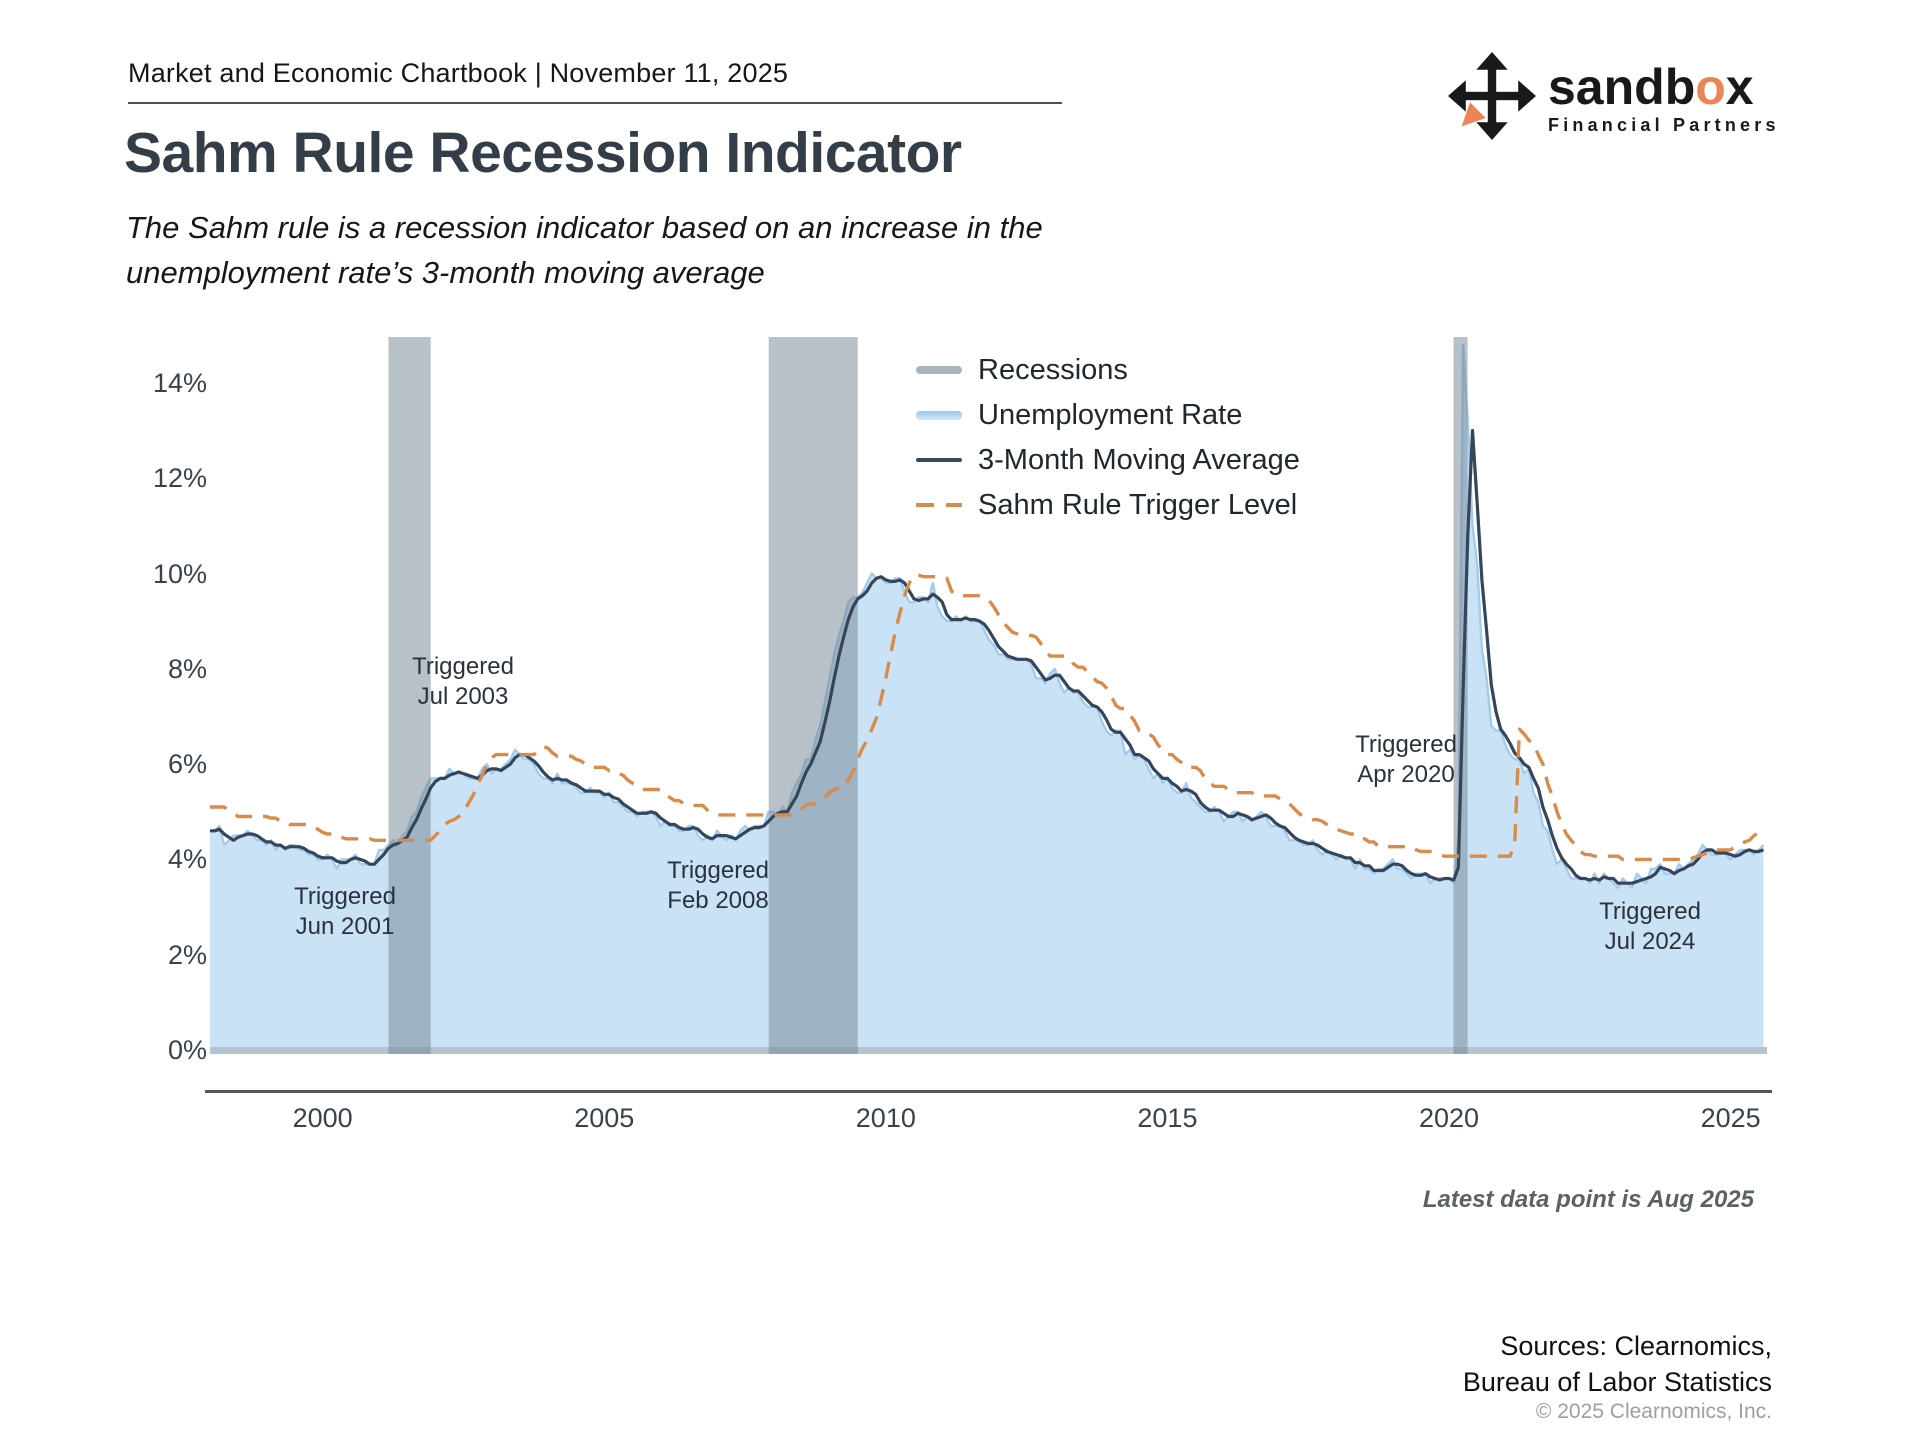 This screenshot has height=1440, width=1920. I want to click on legend-item: Sahm Rule Trigger Level, so click(1108, 505).